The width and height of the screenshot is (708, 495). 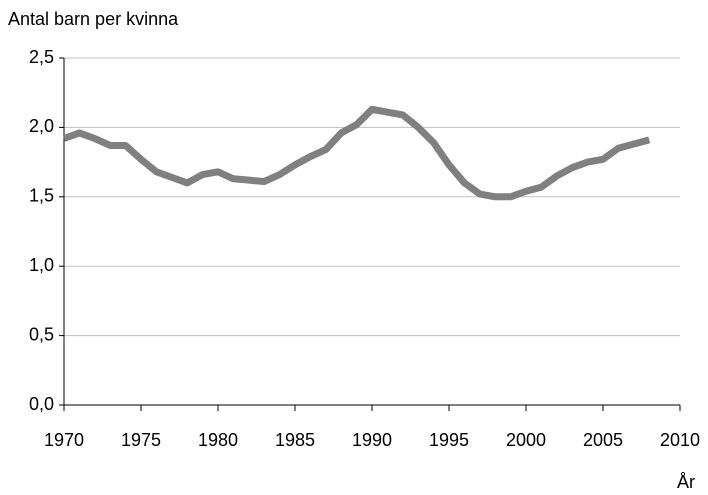 I want to click on y-axis-label: Antal barn per kvinna, so click(x=93, y=19).